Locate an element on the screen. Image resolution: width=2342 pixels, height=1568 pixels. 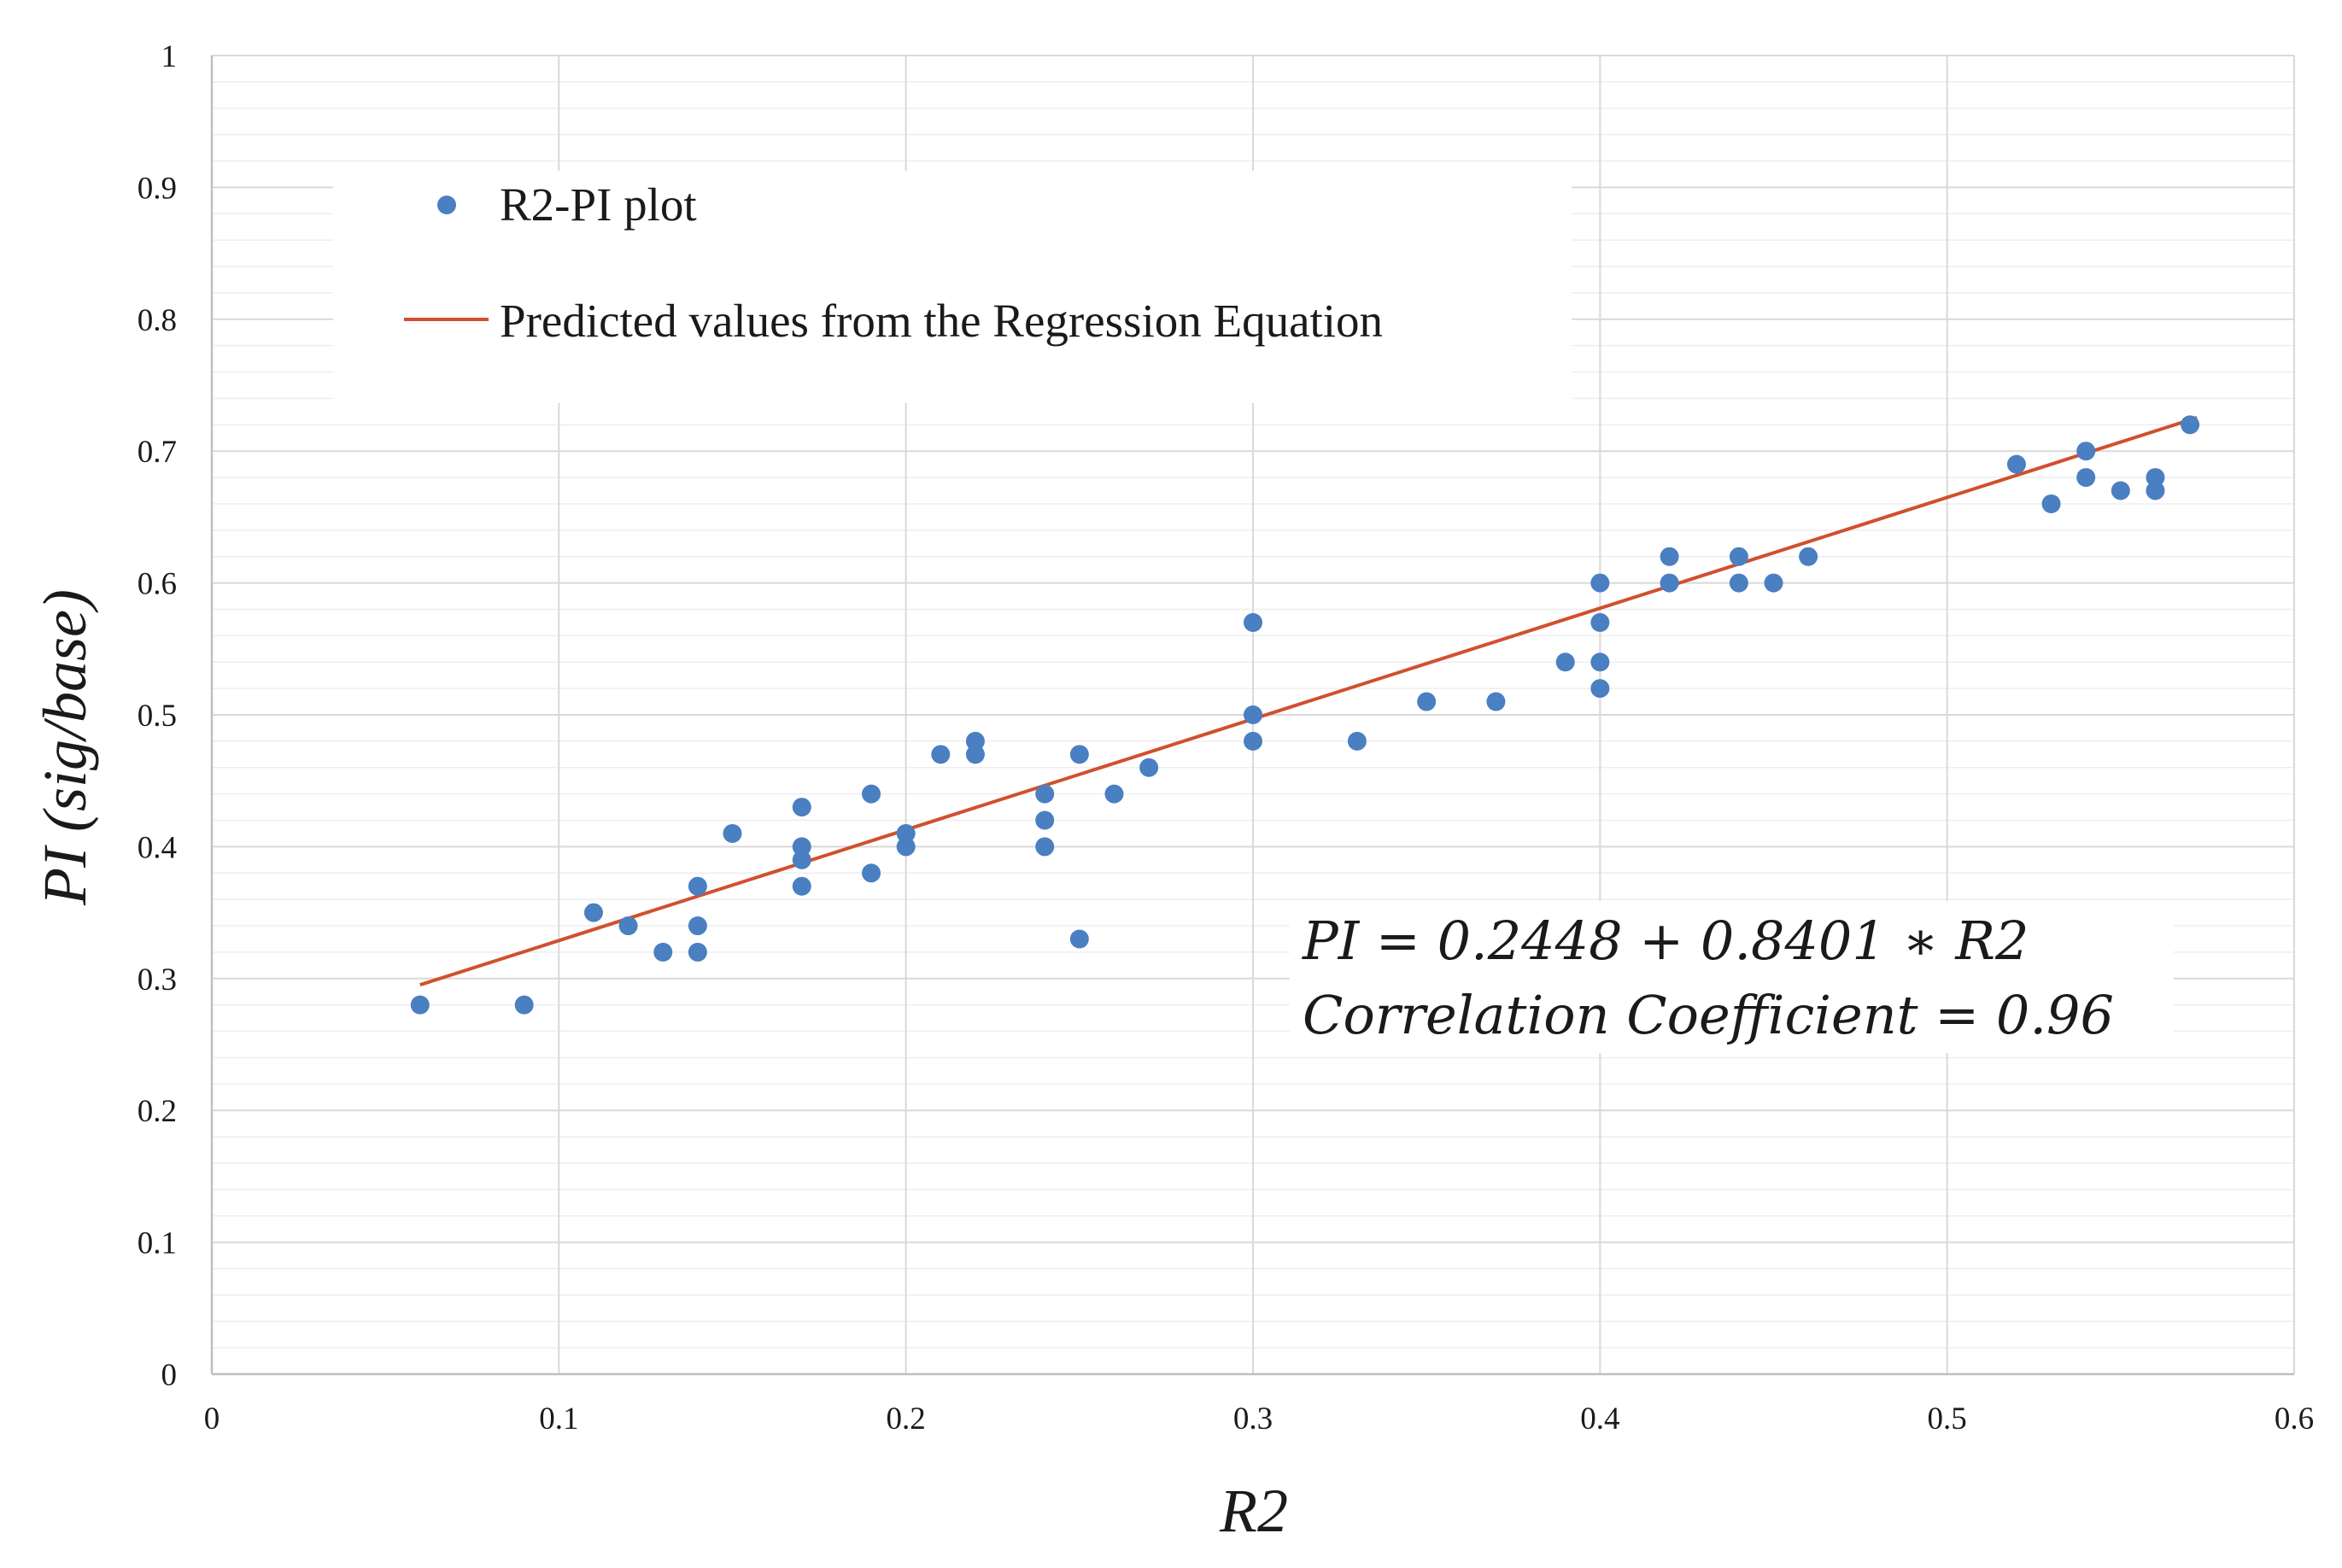
x-tick-label: 0.5 is located at coordinates (1947, 1418).